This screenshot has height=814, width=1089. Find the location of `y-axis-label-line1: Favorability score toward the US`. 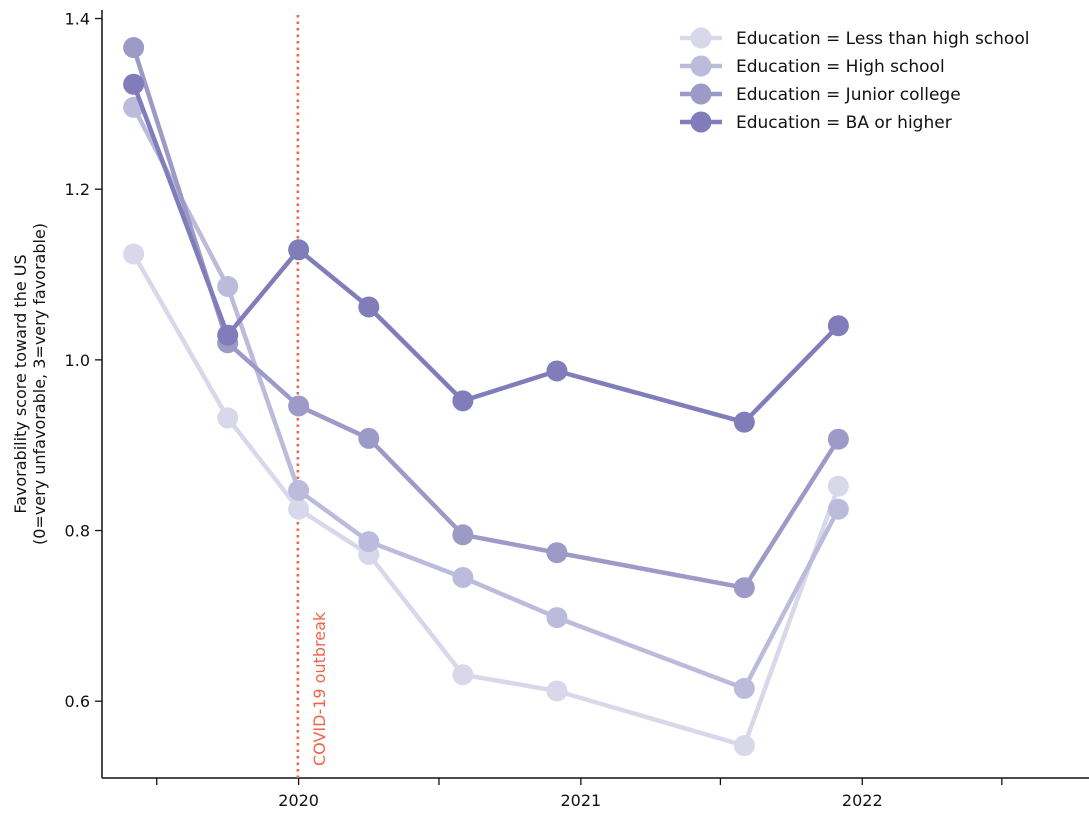

y-axis-label-line1: Favorability score toward the US is located at coordinates (20, 383).